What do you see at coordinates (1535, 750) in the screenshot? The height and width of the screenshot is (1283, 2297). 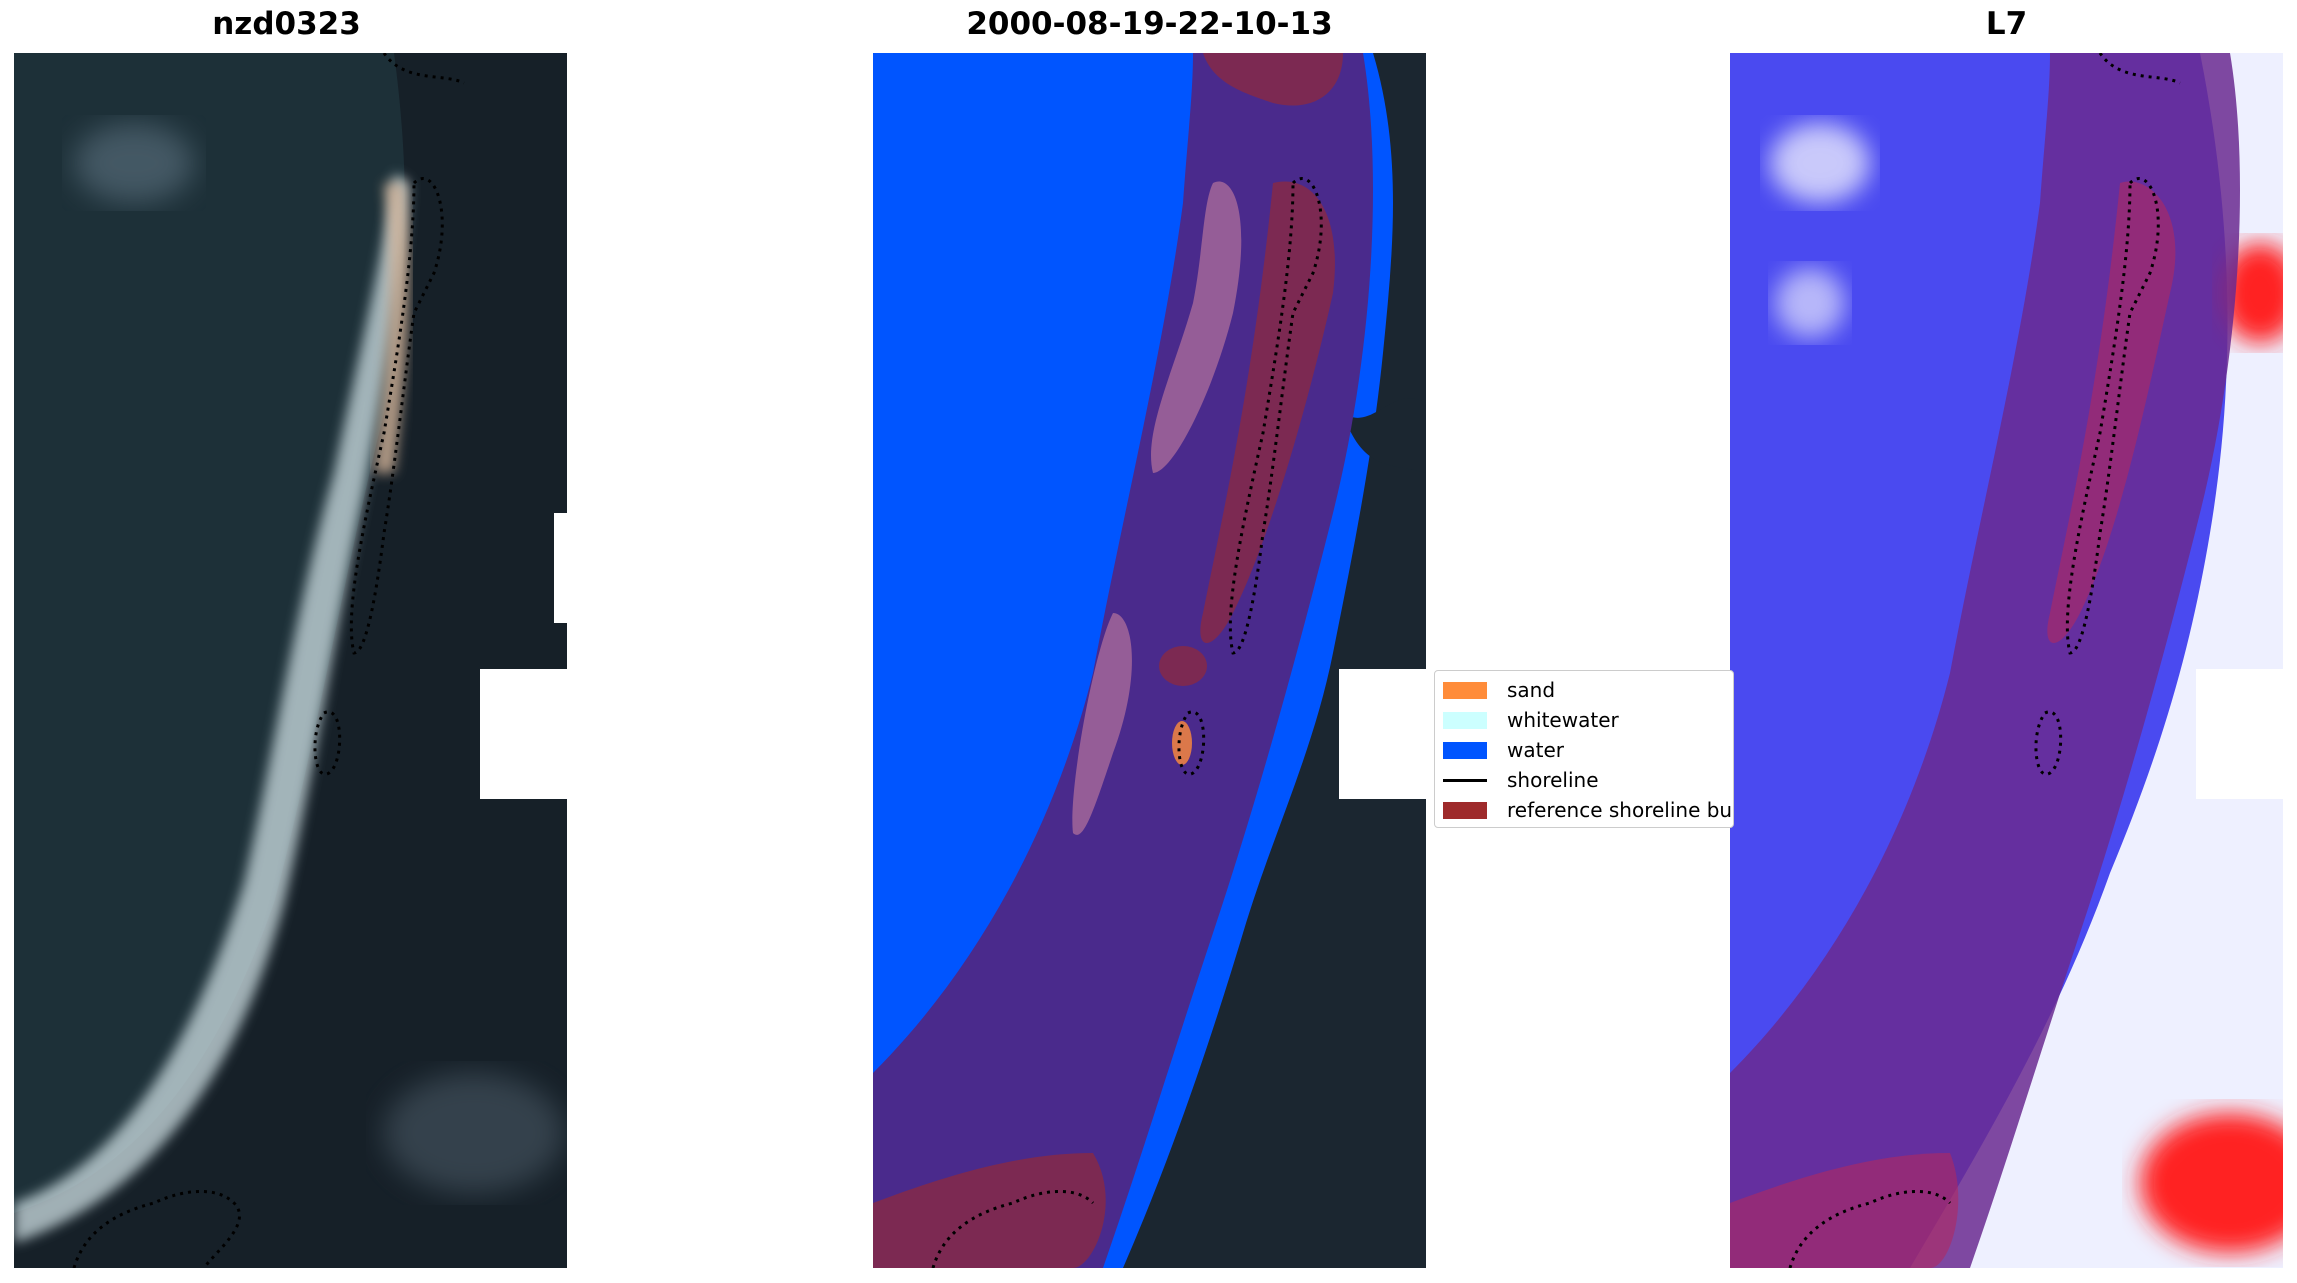 I see `legend-label: water` at bounding box center [1535, 750].